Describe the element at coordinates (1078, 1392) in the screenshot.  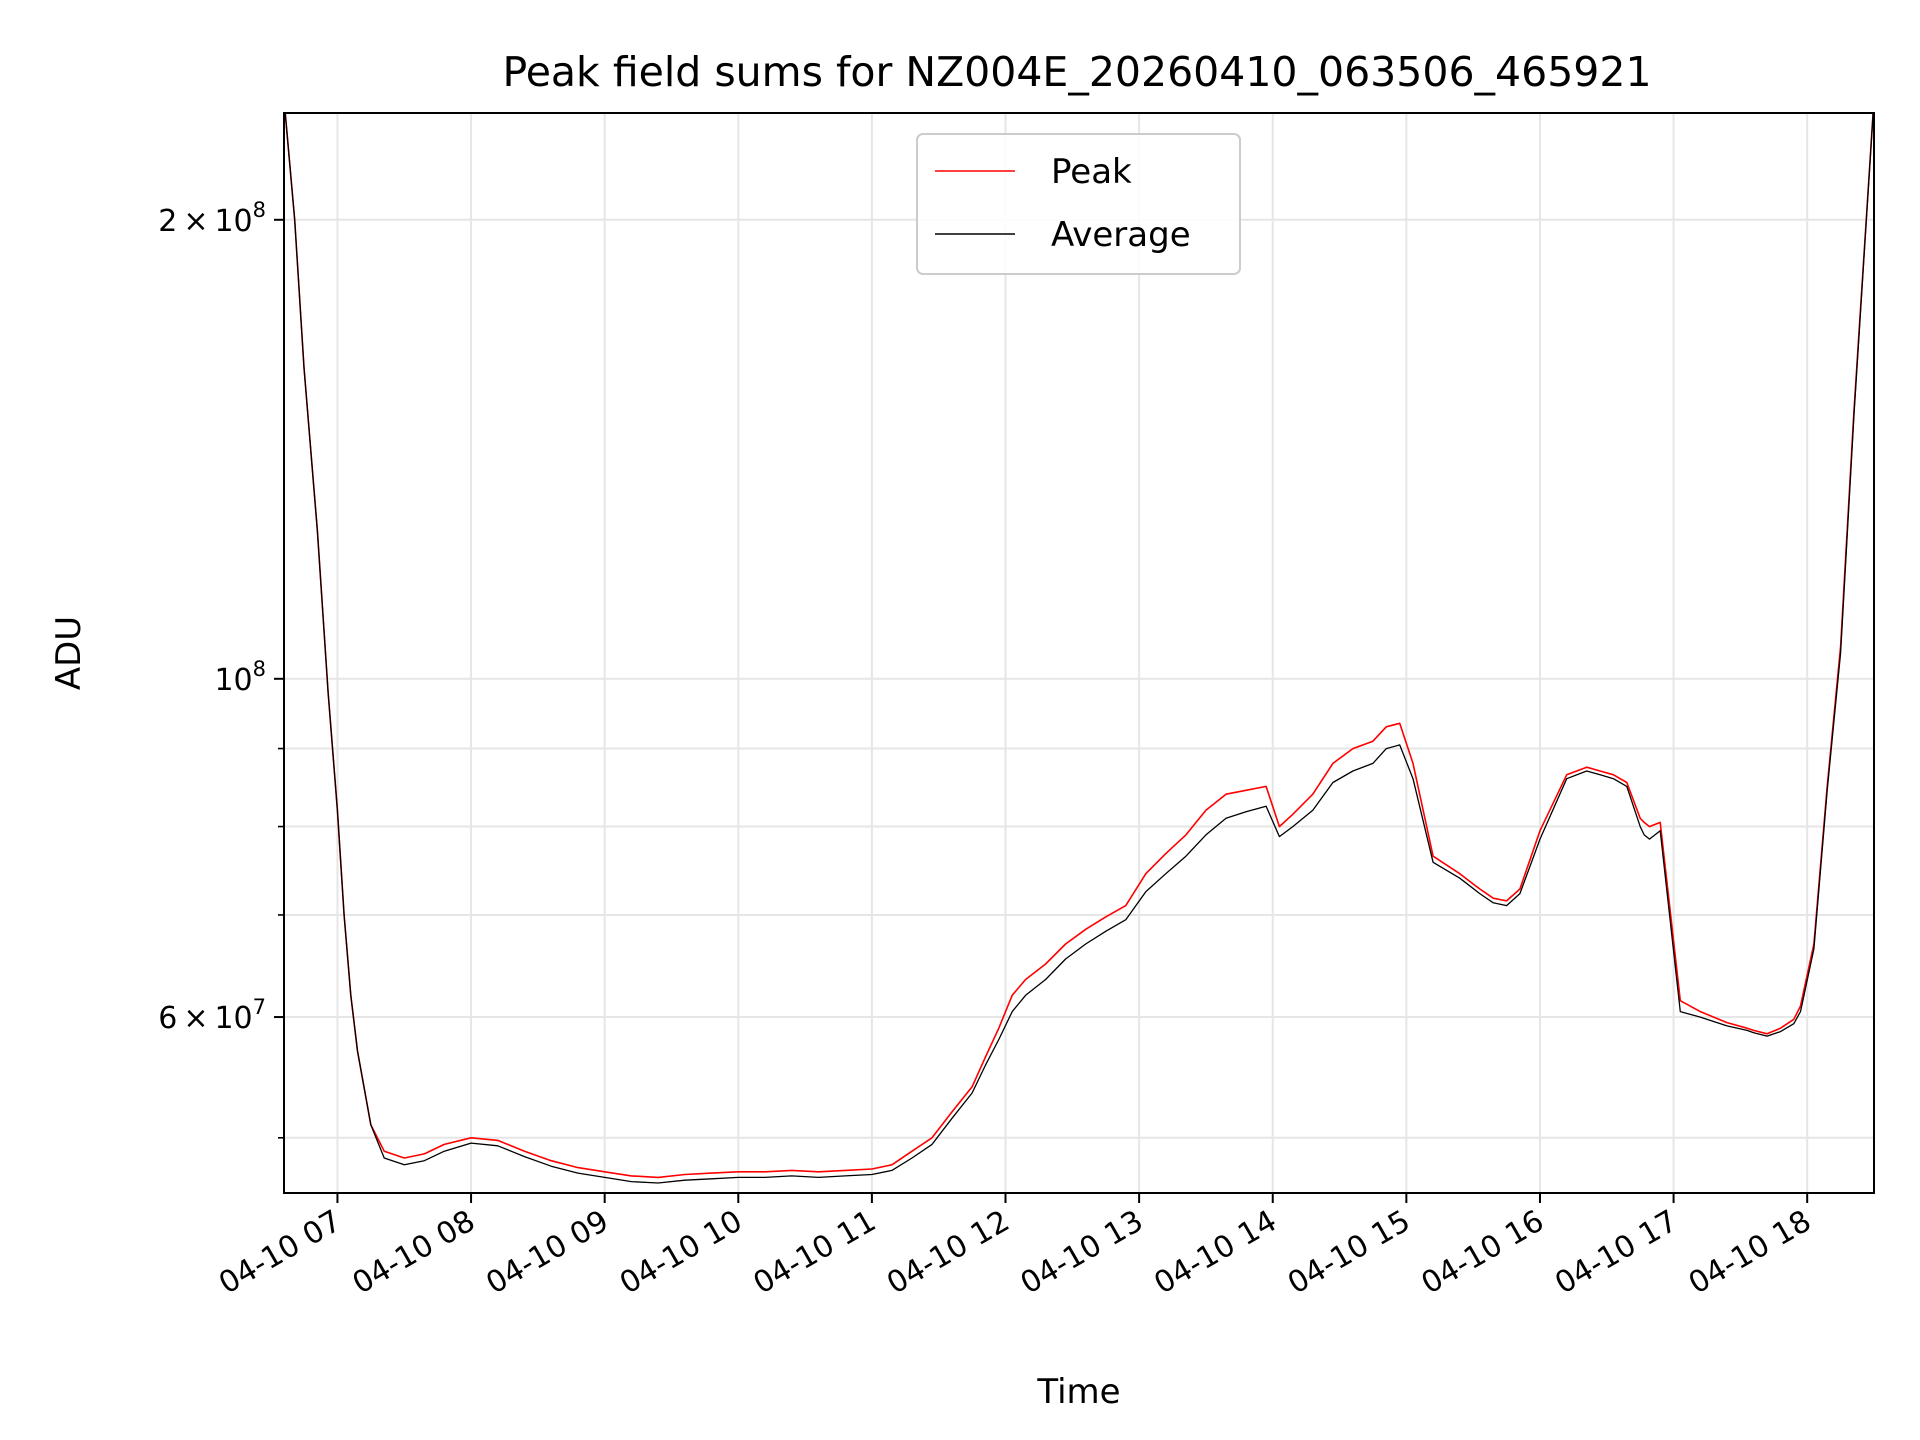
I see `x-axis-label: Time` at that location.